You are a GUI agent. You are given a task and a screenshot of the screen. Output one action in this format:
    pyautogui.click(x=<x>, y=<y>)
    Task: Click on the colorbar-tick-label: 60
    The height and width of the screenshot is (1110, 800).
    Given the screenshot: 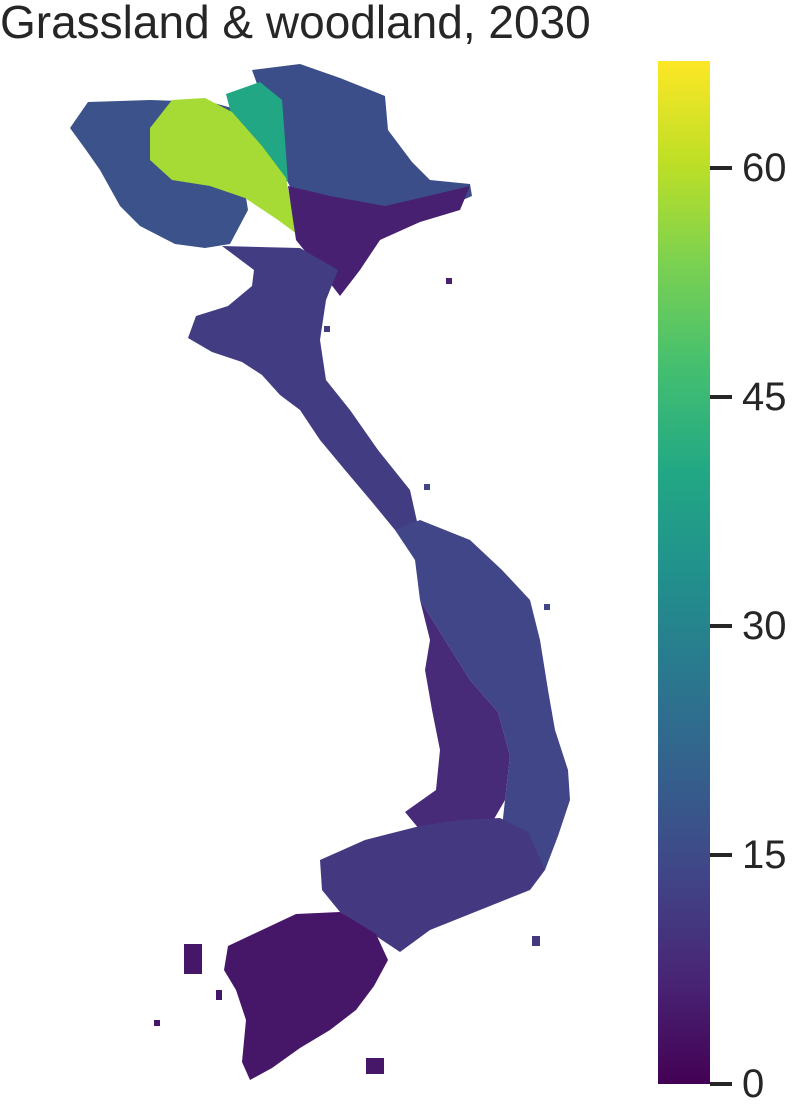 What is the action you would take?
    pyautogui.click(x=764, y=167)
    